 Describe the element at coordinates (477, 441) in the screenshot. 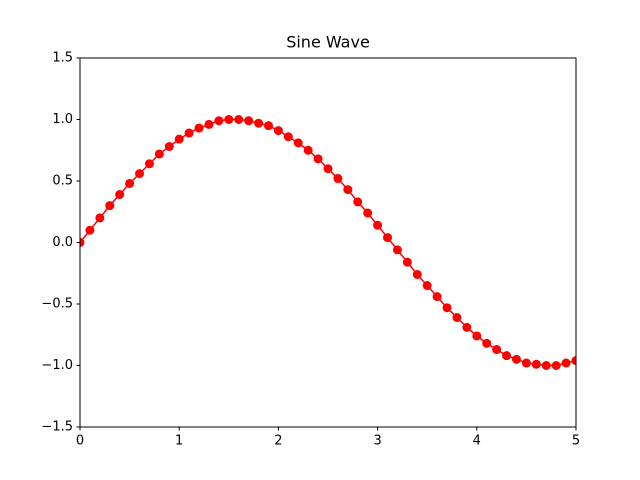

I see `x-tick-label: 4` at that location.